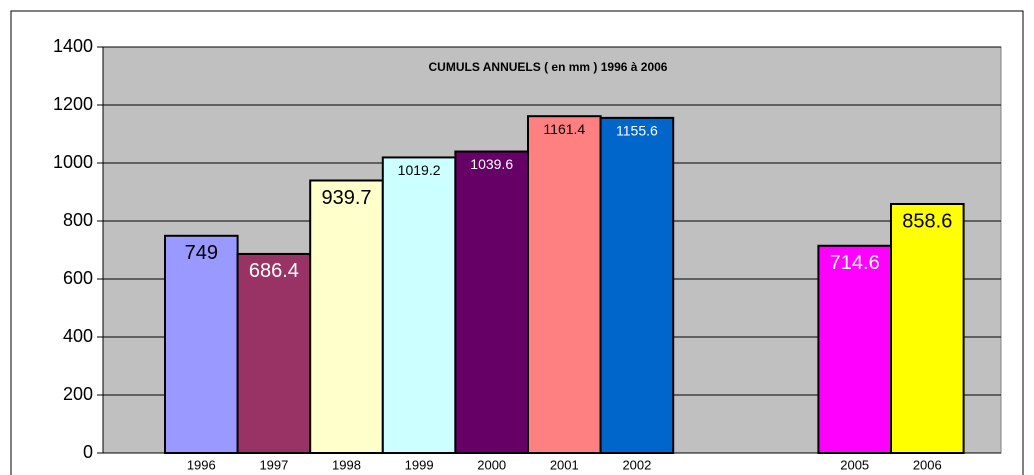  Describe the element at coordinates (78, 336) in the screenshot. I see `y-tick-label: 400` at that location.